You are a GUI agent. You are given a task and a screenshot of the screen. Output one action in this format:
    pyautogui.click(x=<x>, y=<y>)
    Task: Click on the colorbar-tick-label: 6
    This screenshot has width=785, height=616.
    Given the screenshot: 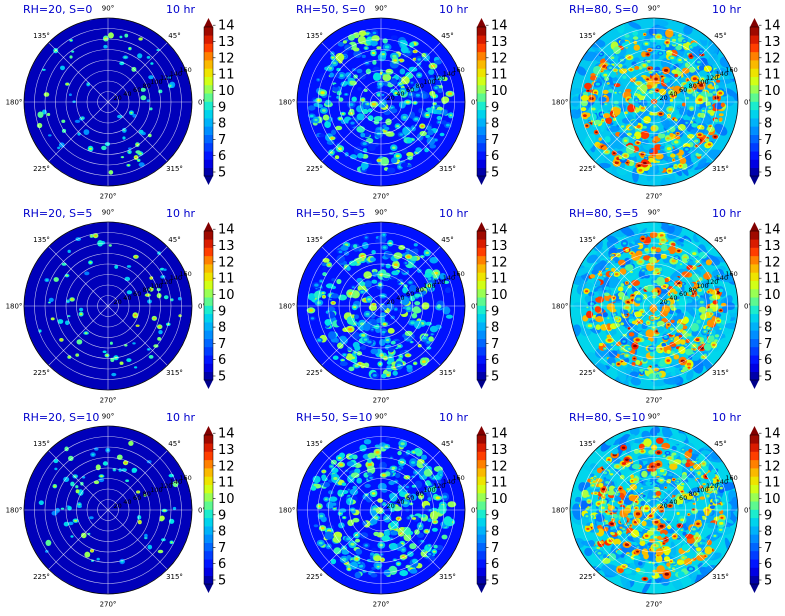 What is the action you would take?
    pyautogui.click(x=495, y=156)
    